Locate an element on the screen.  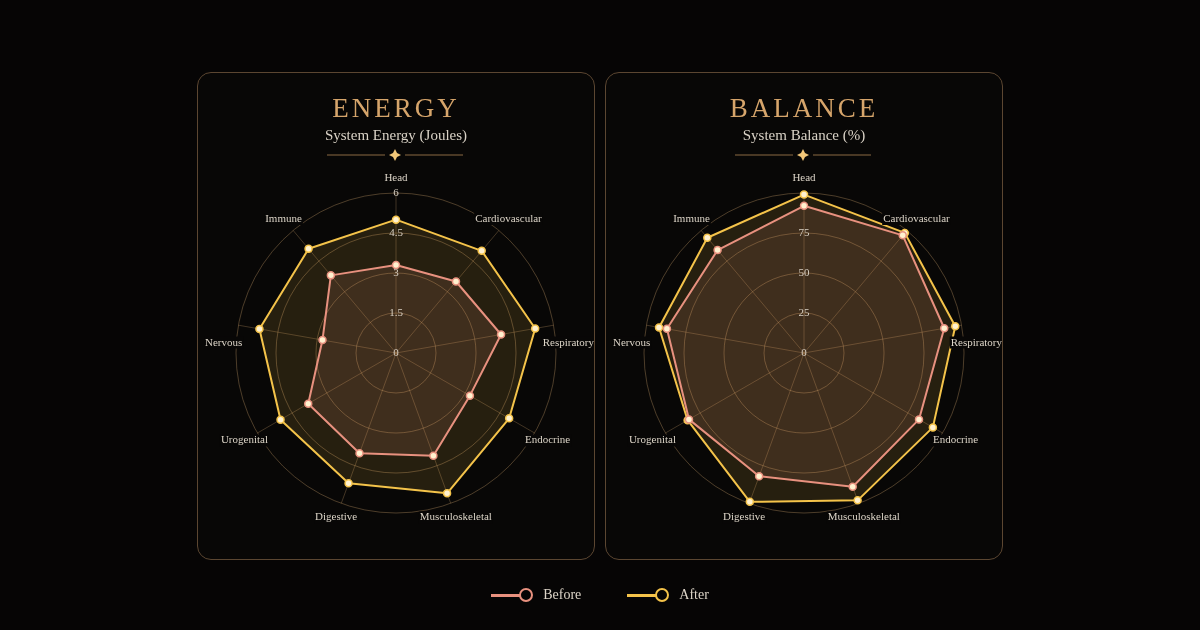
legend-label: After is located at coordinates (694, 595).